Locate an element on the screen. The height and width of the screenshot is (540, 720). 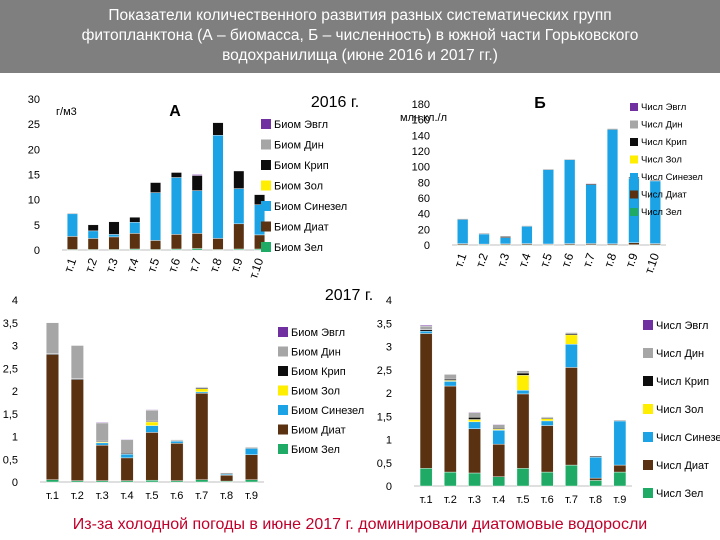
y-tick-label: 4 is located at coordinates (15, 301).